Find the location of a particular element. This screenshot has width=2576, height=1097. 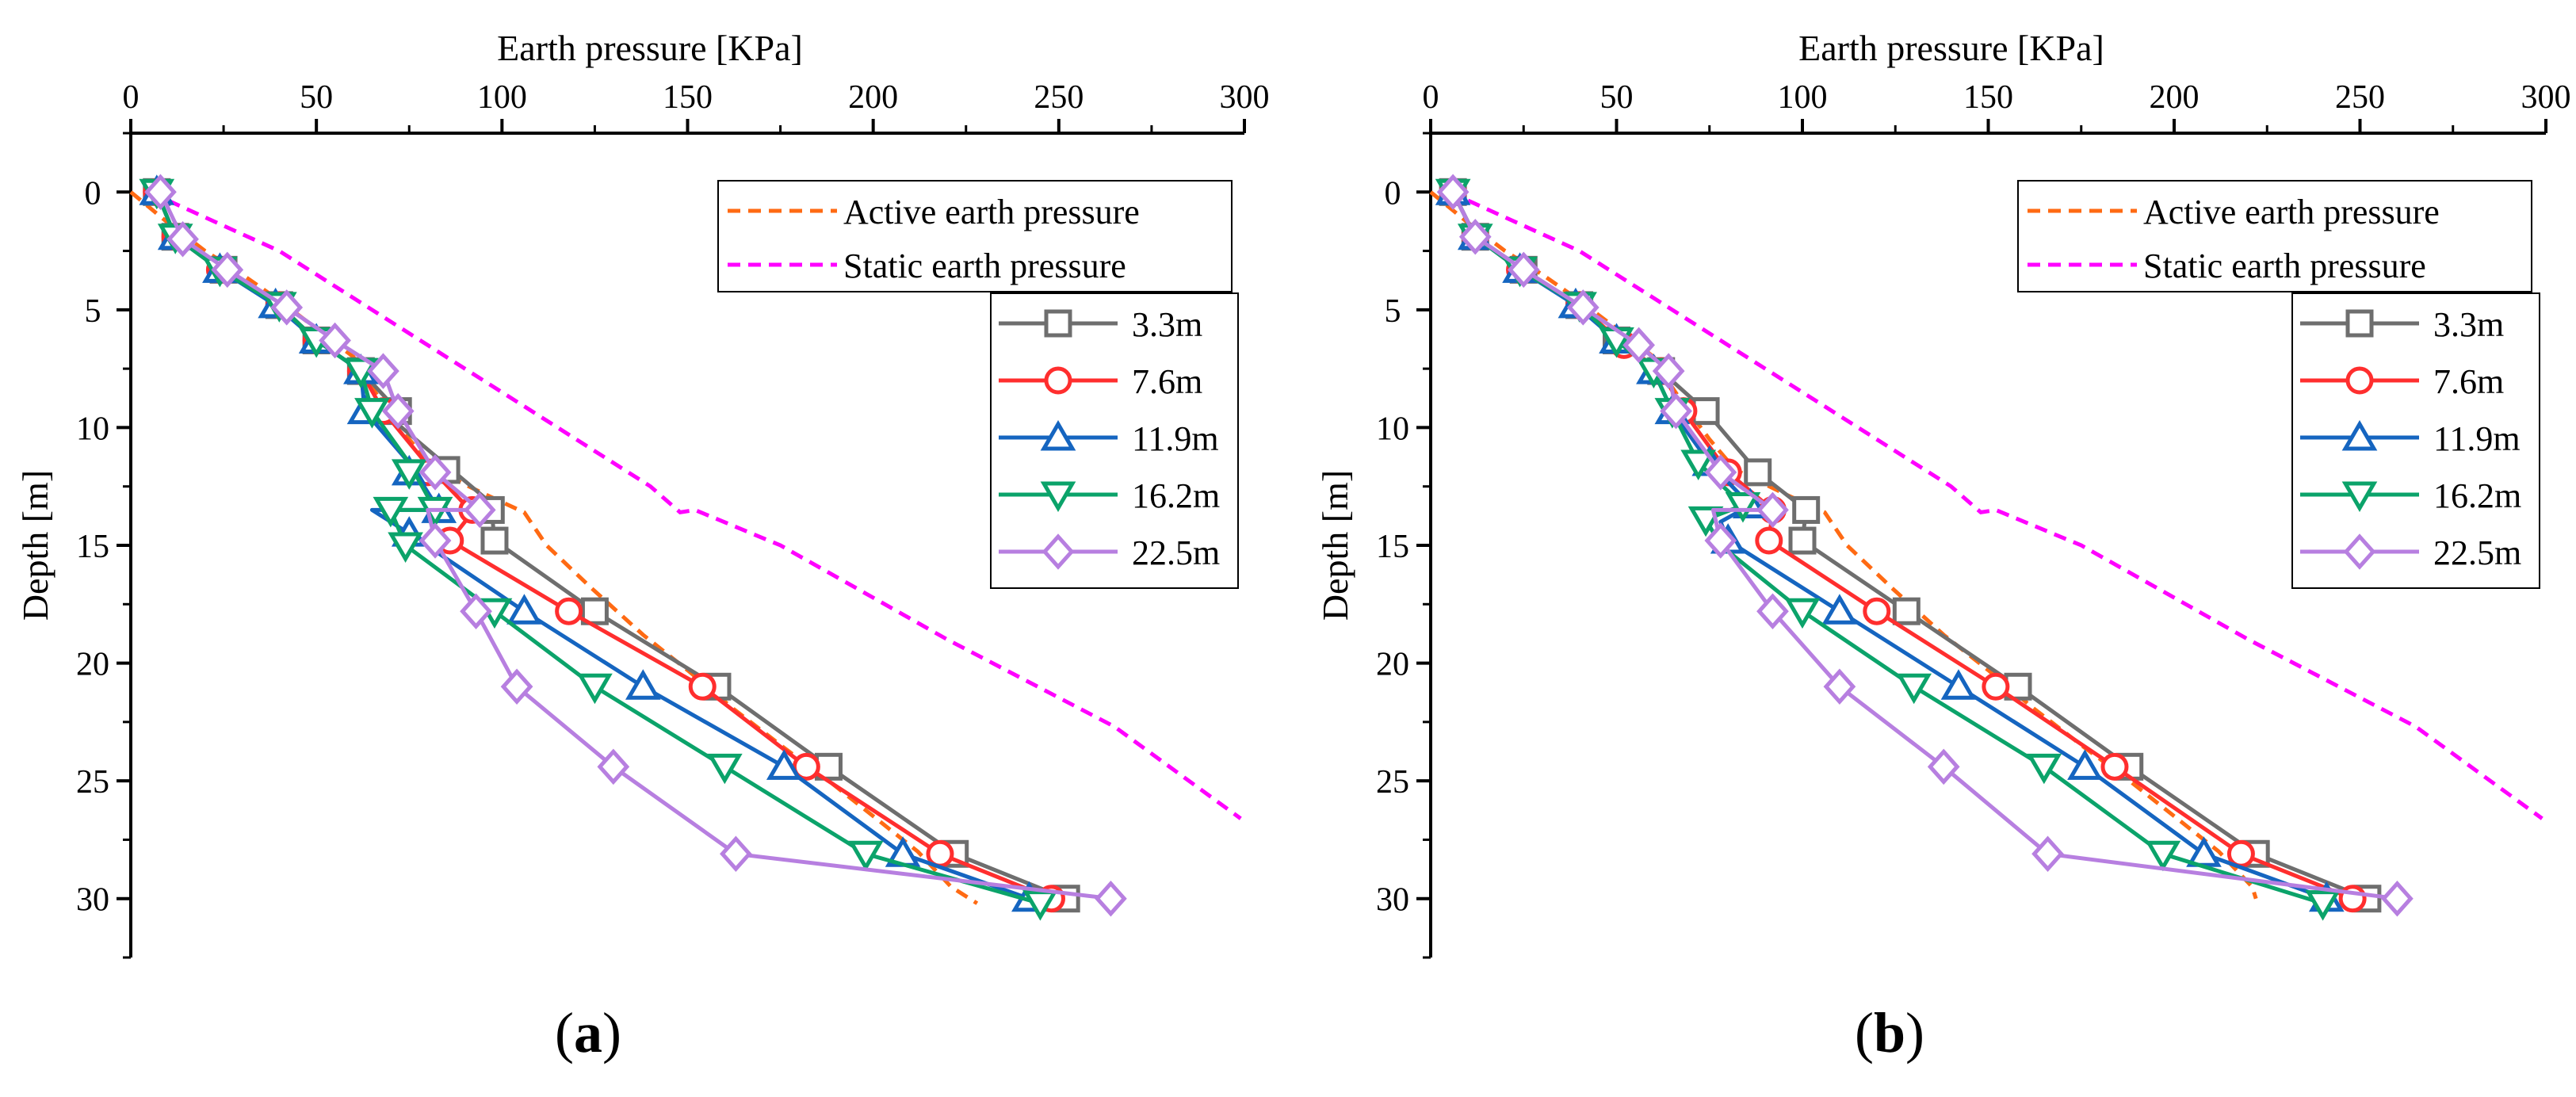

legend-label: 7.6m is located at coordinates (2468, 381).